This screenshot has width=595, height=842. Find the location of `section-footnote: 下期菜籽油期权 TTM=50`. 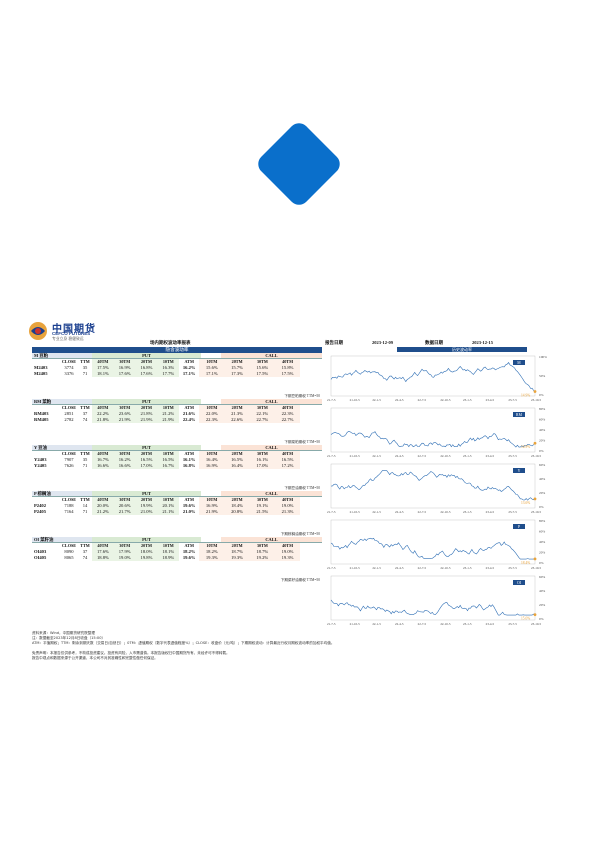

section-footnote: 下期菜籽油期权 TTM=50 is located at coordinates (300, 580).